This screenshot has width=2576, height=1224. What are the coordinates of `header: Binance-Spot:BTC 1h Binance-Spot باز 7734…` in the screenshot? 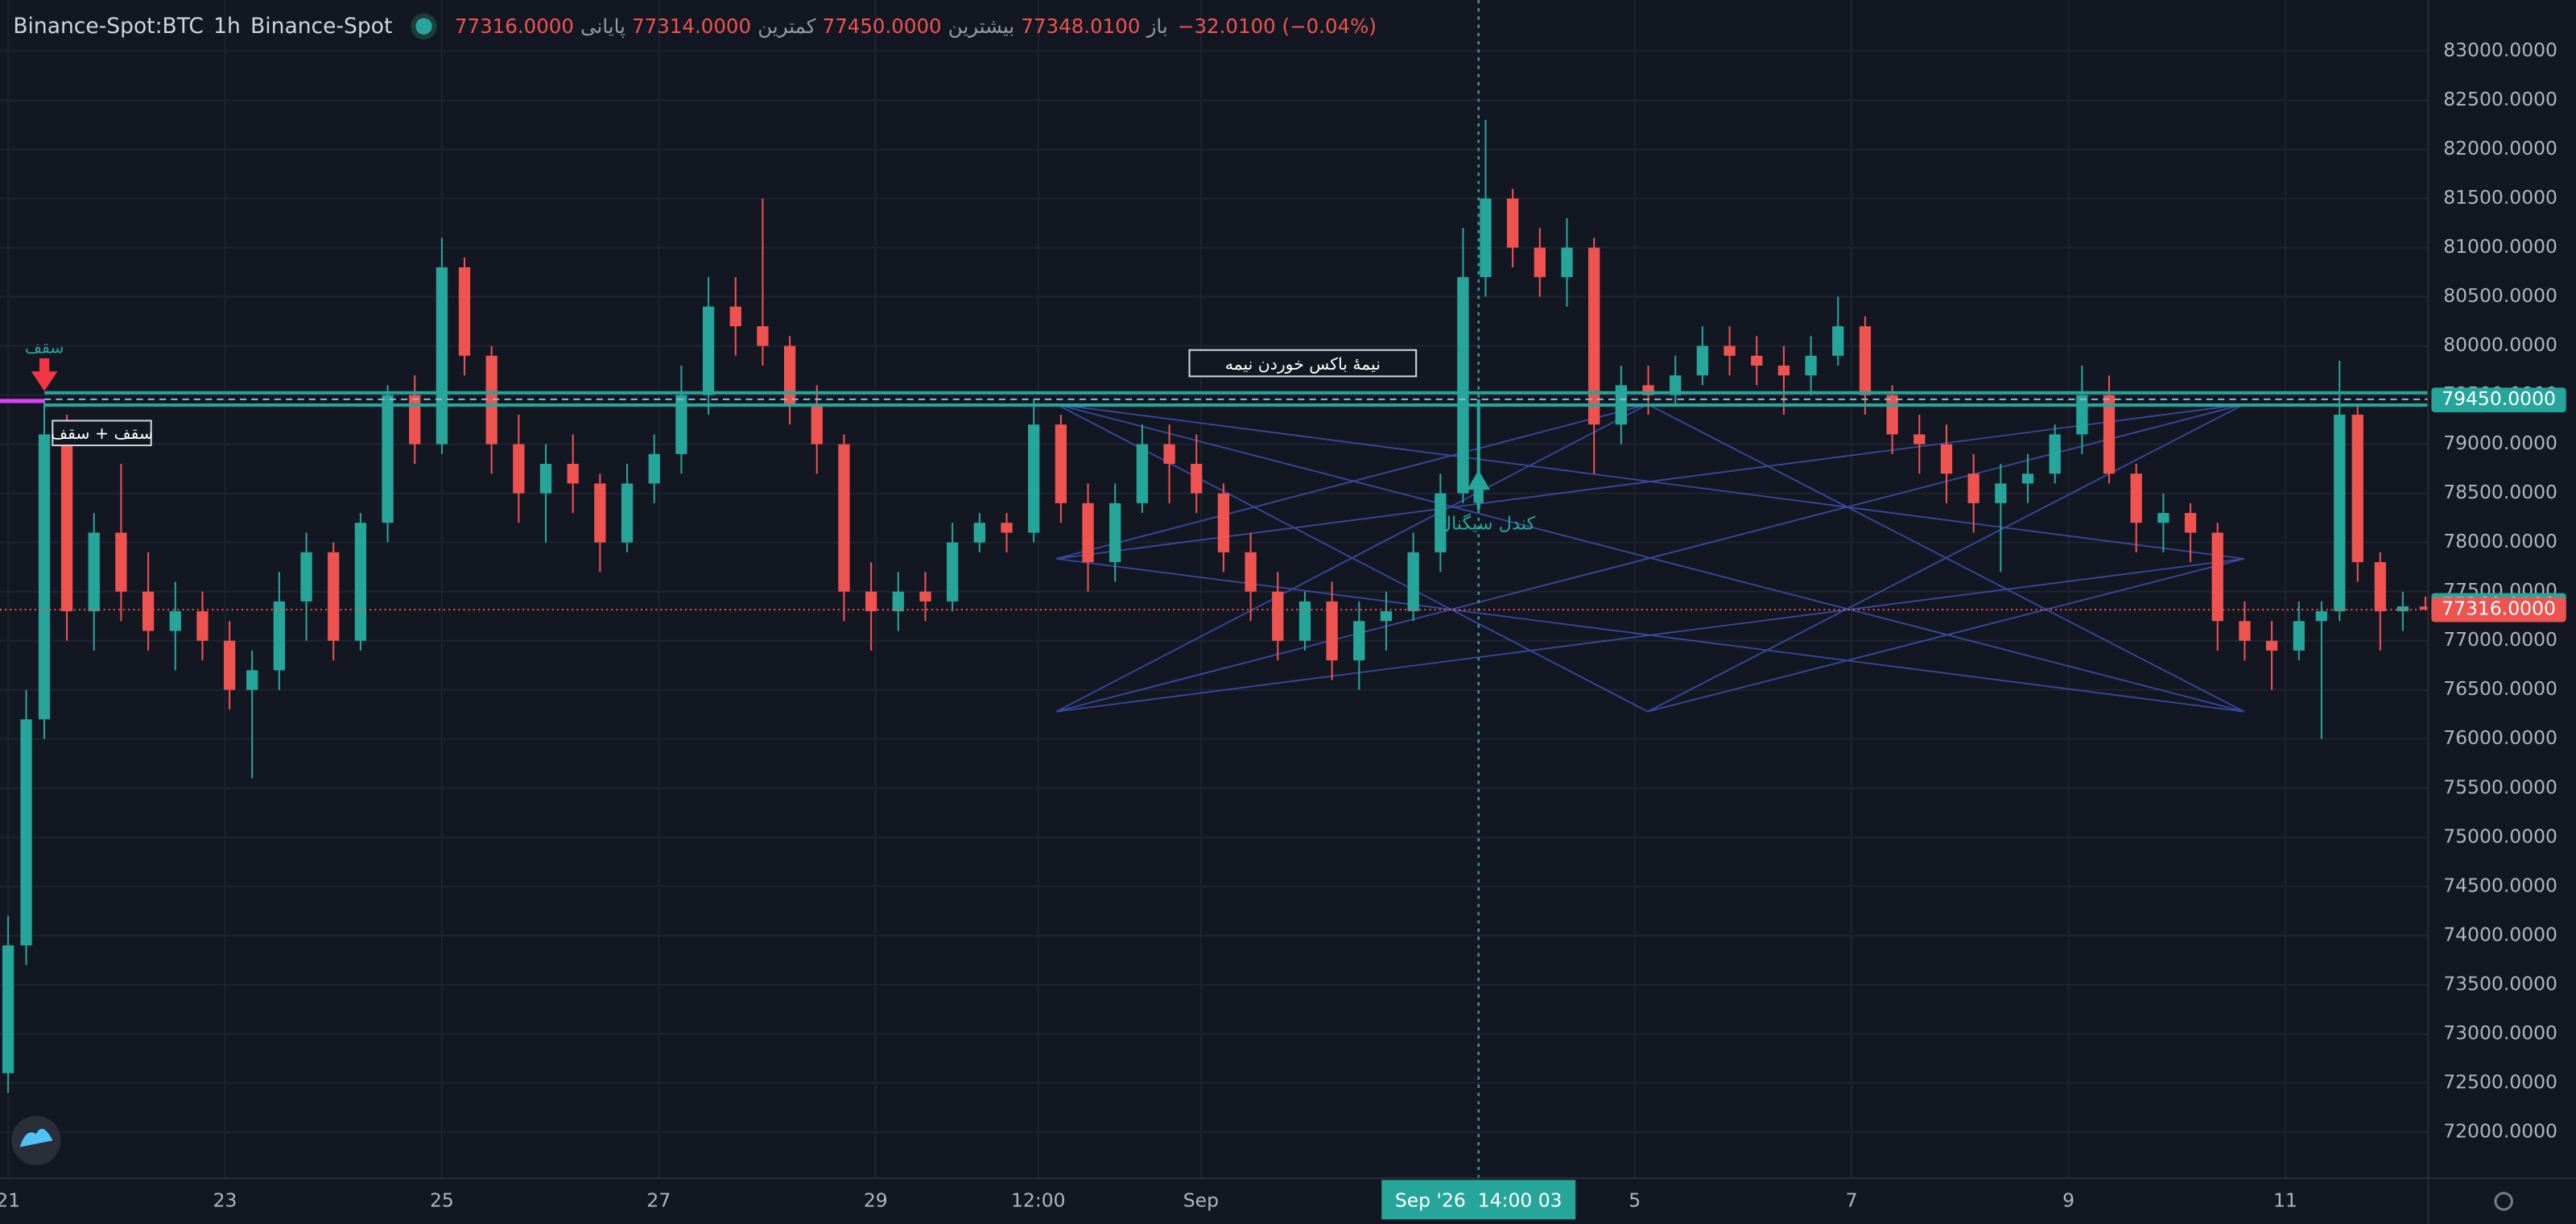 It's located at (695, 26).